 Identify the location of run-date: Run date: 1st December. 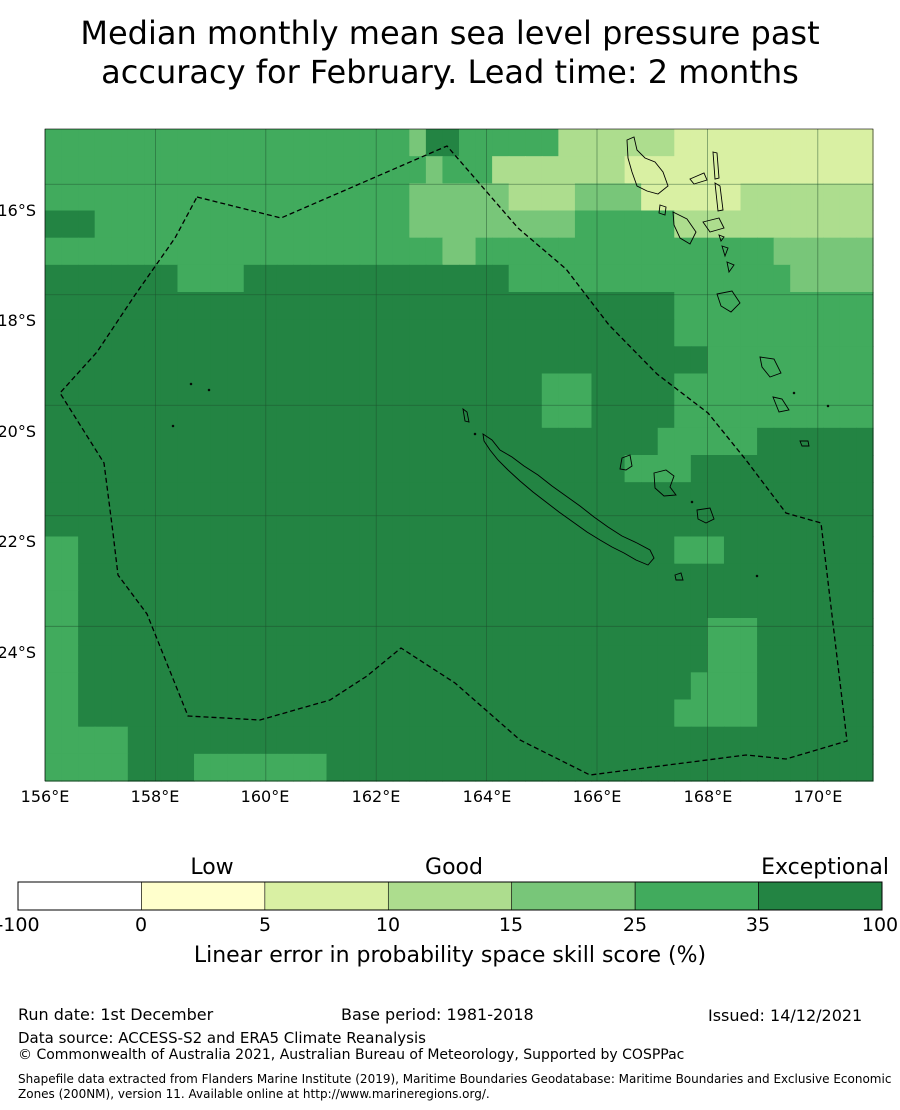
(116, 1014).